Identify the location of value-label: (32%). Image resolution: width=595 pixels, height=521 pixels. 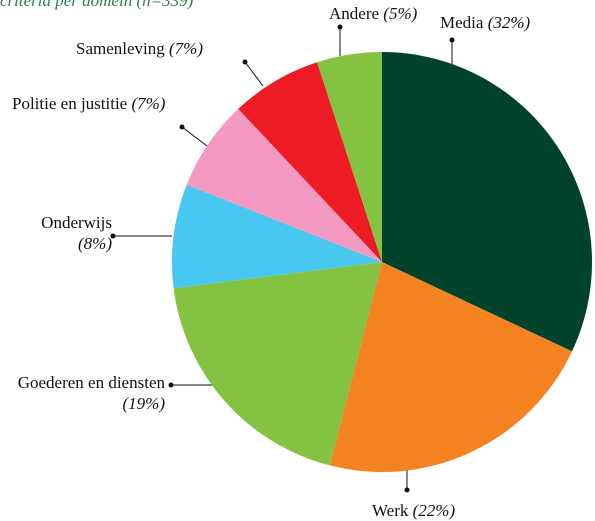
(509, 22).